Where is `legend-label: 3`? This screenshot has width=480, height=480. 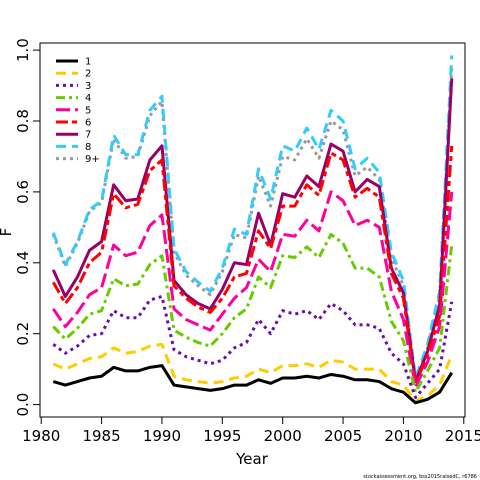 legend-label: 3 is located at coordinates (88, 86).